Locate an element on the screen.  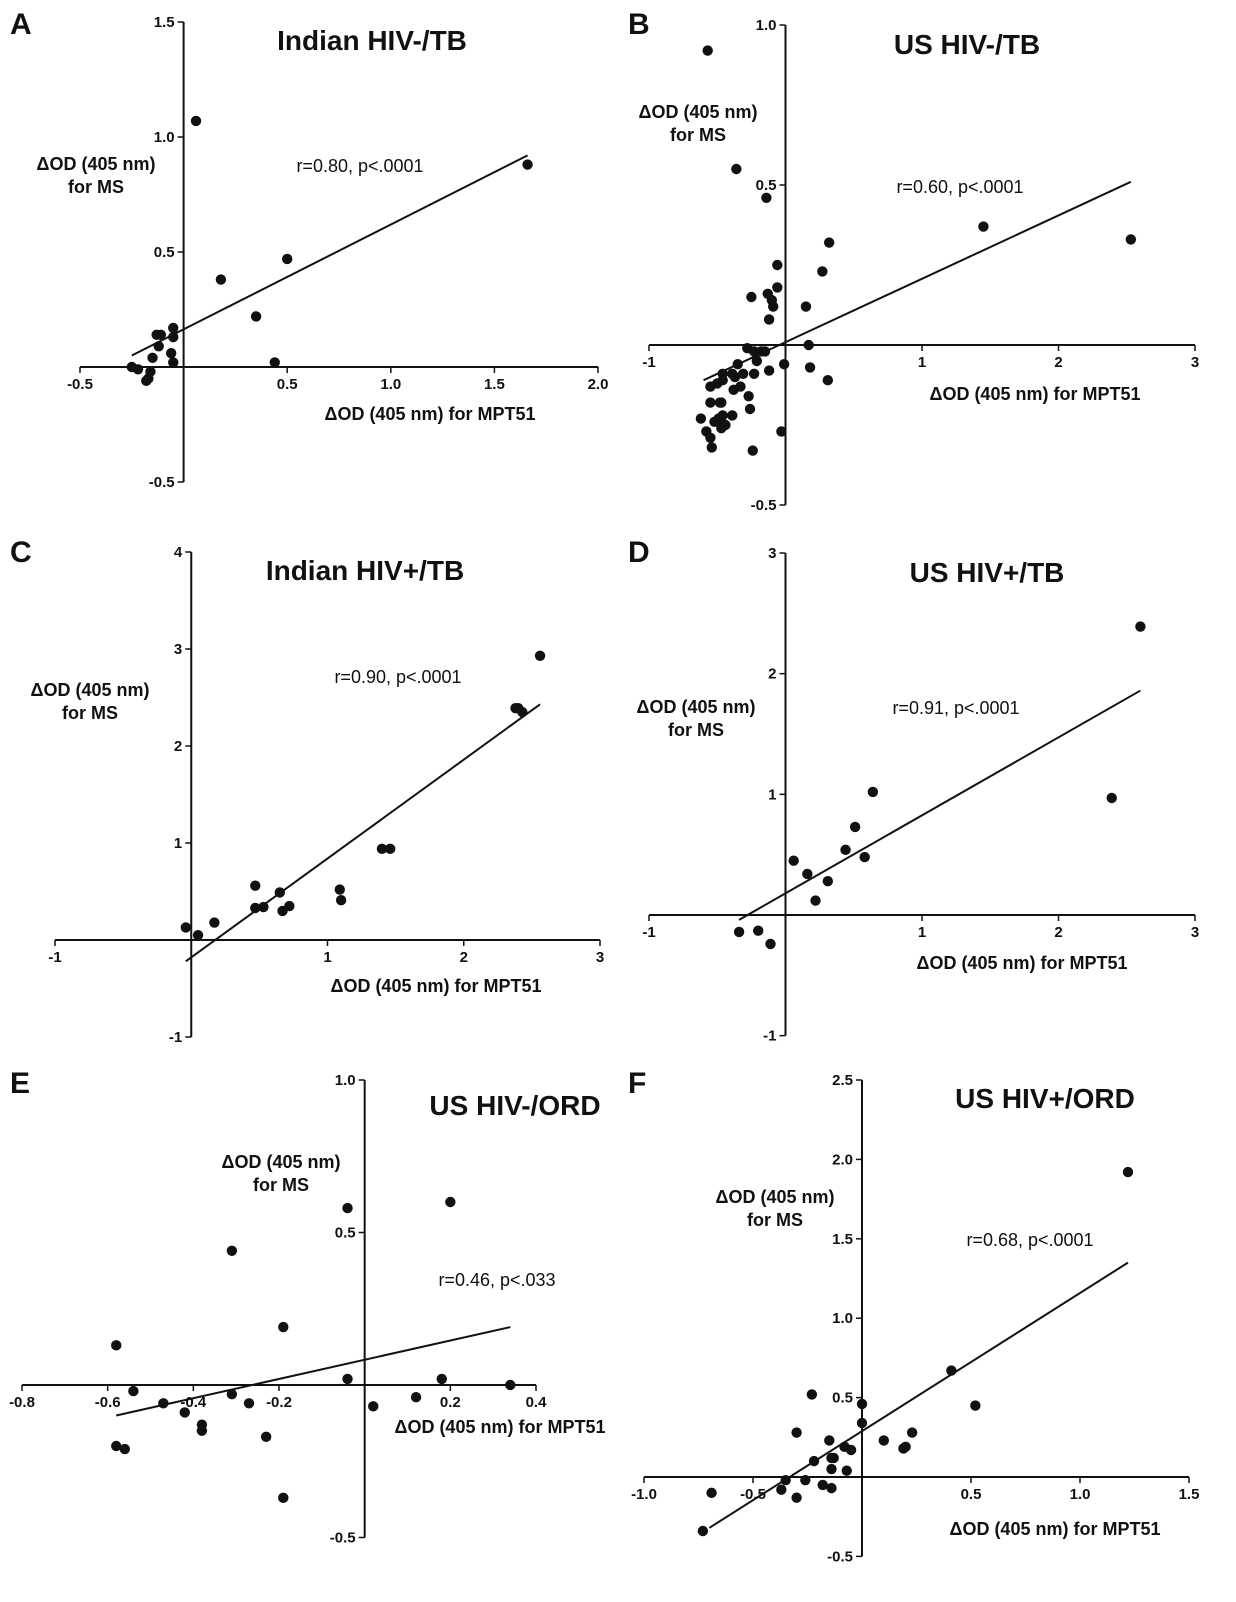
panel-letter: D is located at coordinates (639, 552).